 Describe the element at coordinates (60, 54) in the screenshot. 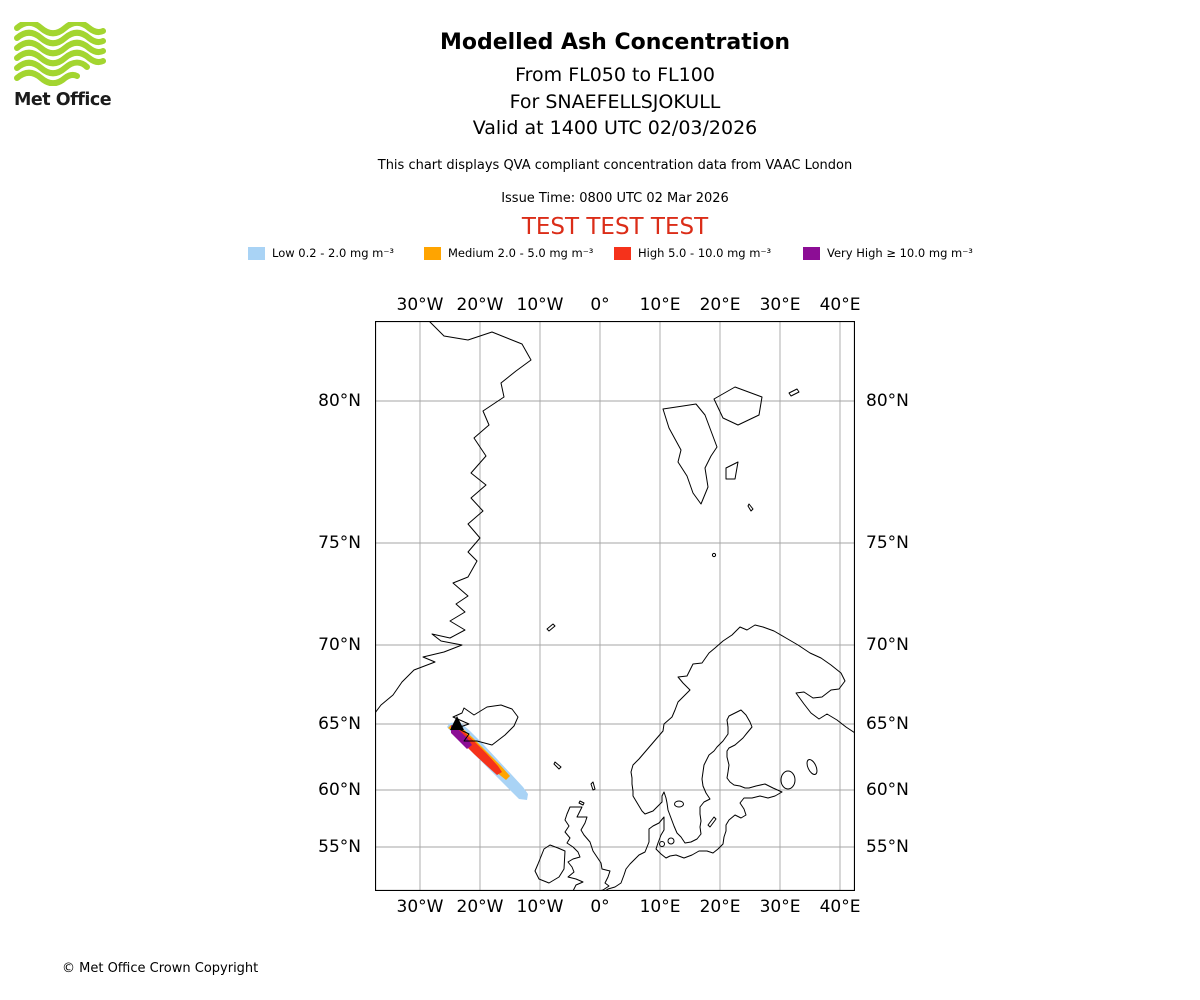

I see `logo-waves-icon` at that location.